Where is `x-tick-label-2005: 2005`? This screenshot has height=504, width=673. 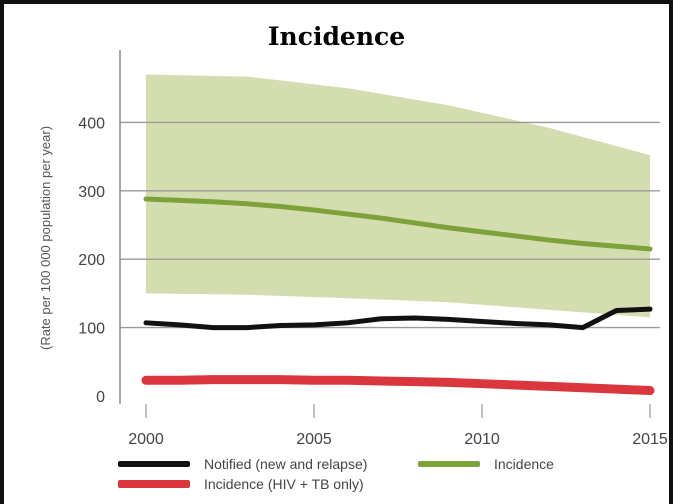 x-tick-label-2005: 2005 is located at coordinates (314, 439).